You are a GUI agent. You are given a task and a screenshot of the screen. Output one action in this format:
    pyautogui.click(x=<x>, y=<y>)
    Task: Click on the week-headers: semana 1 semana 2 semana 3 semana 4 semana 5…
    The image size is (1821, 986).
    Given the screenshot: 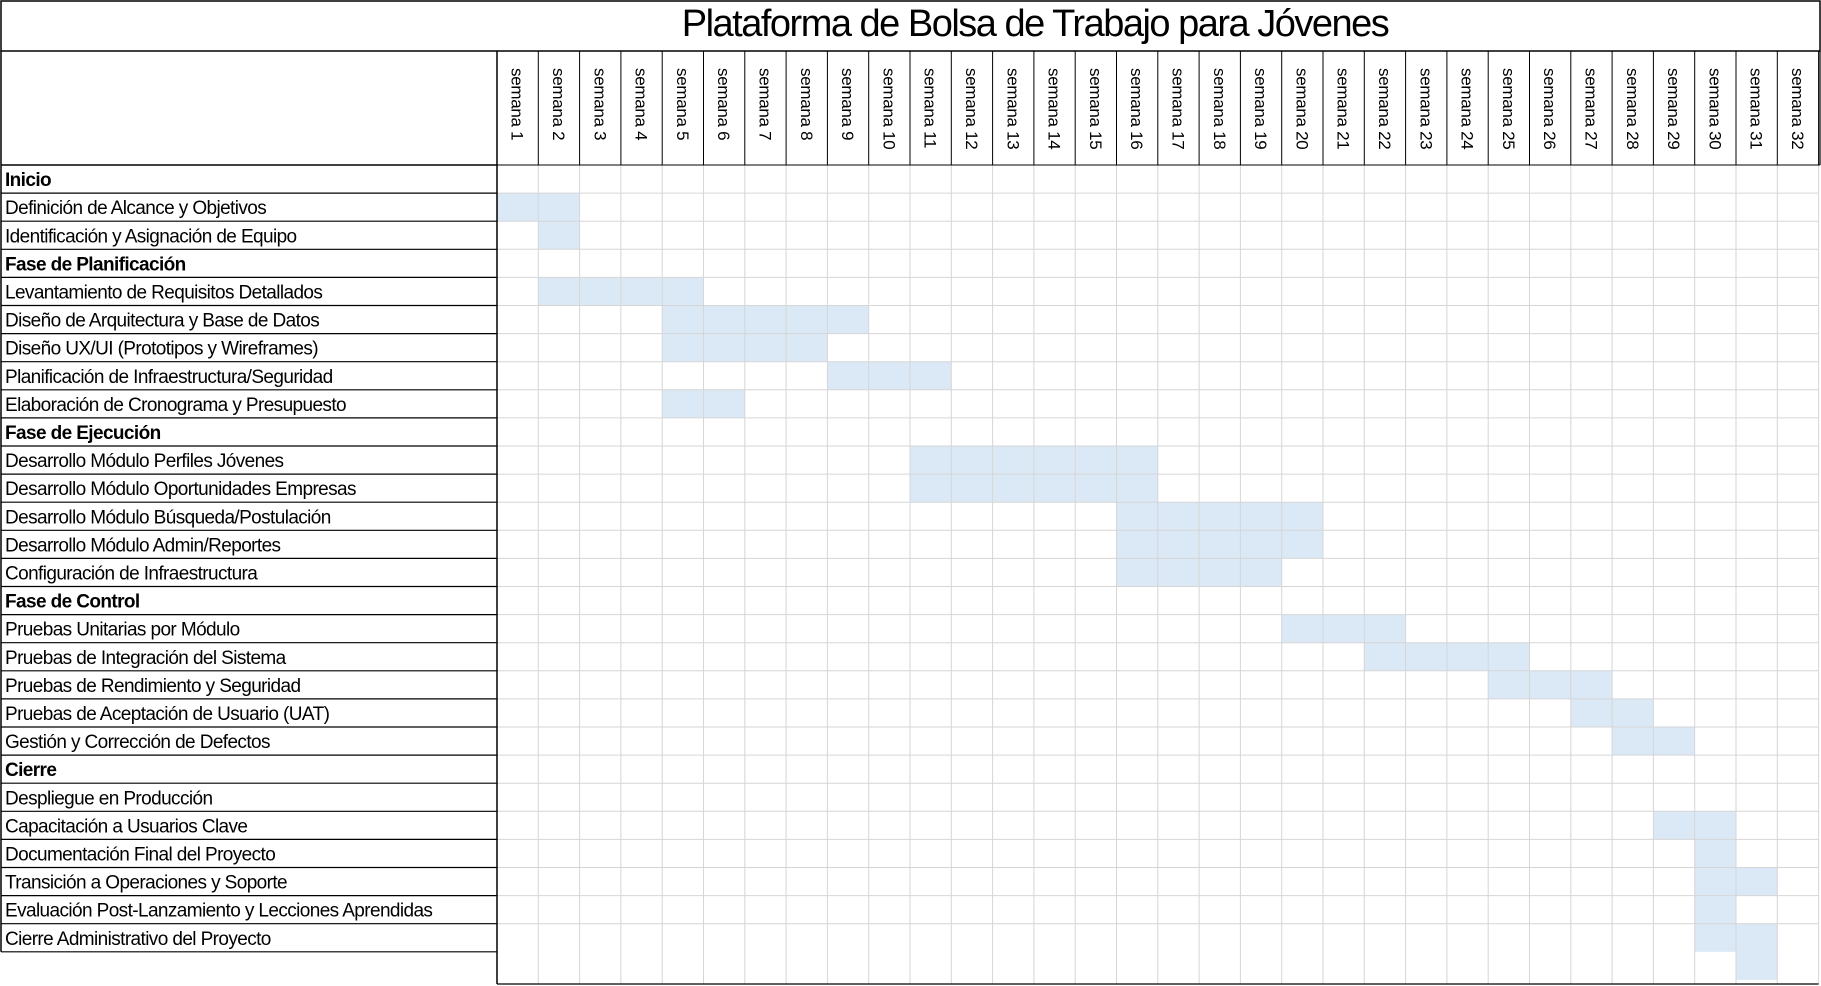 What is the action you would take?
    pyautogui.click(x=1157, y=108)
    